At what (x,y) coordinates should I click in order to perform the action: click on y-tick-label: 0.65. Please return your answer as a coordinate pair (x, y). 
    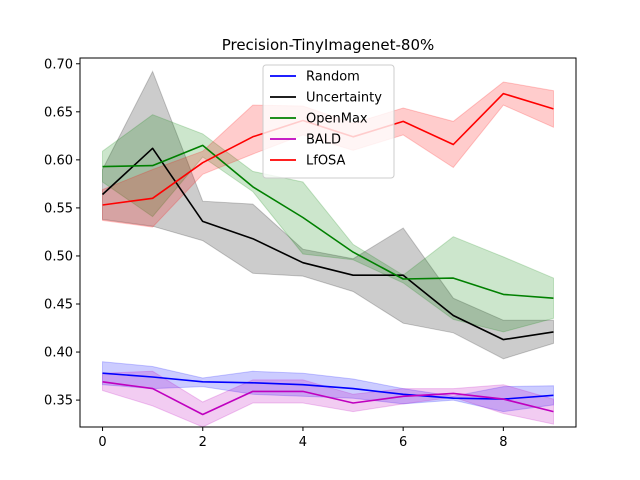
    Looking at the image, I should click on (58, 112).